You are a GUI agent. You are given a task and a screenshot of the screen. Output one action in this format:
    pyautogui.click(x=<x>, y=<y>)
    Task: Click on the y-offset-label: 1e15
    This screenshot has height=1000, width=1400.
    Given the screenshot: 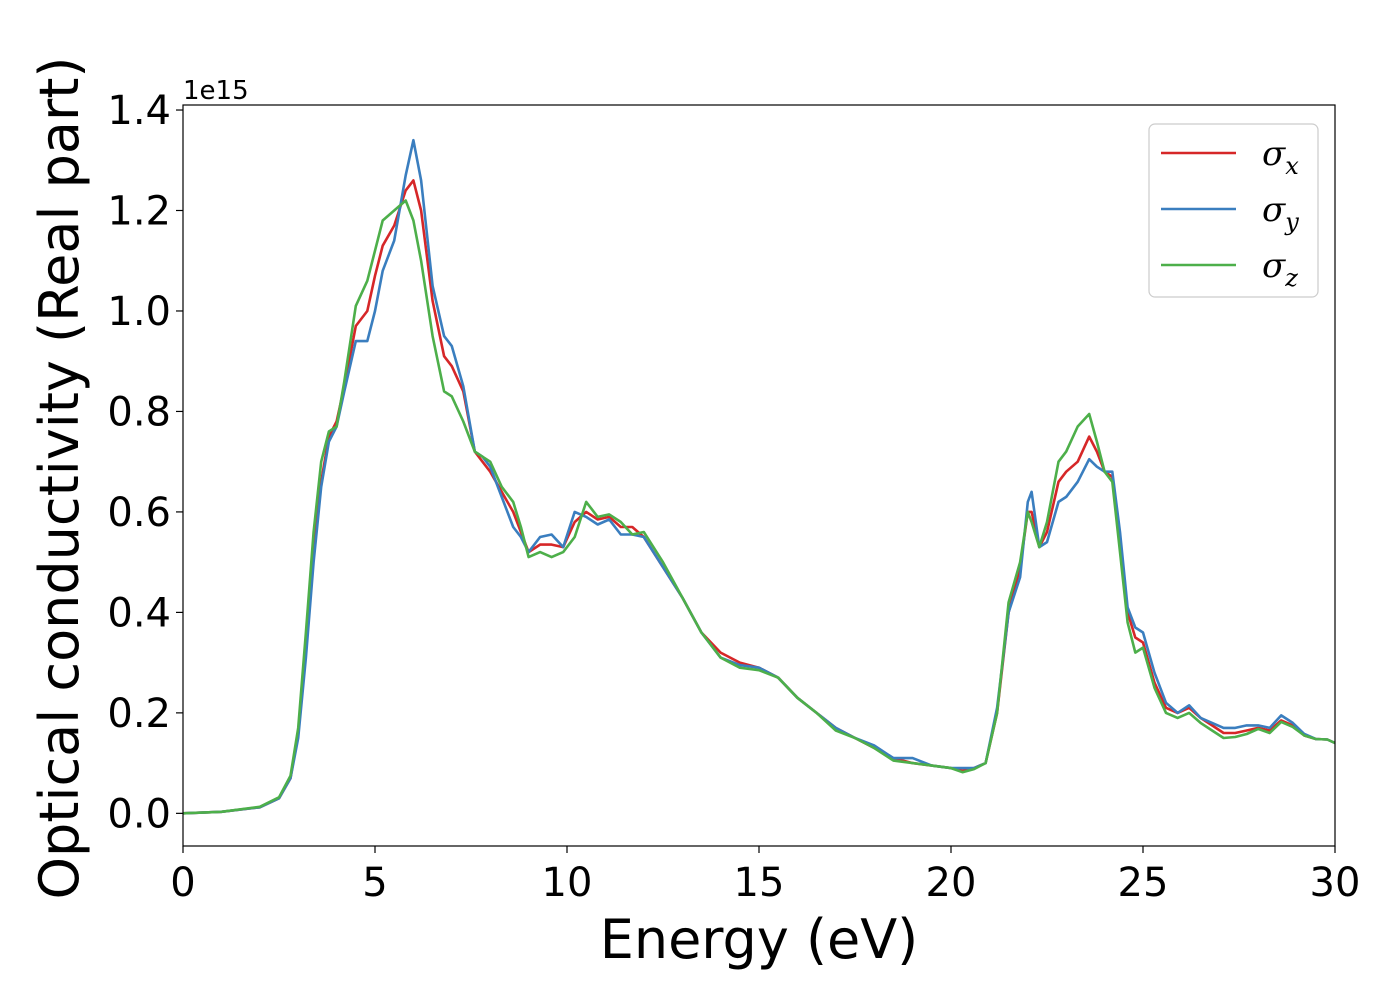 What is the action you would take?
    pyautogui.click(x=216, y=91)
    